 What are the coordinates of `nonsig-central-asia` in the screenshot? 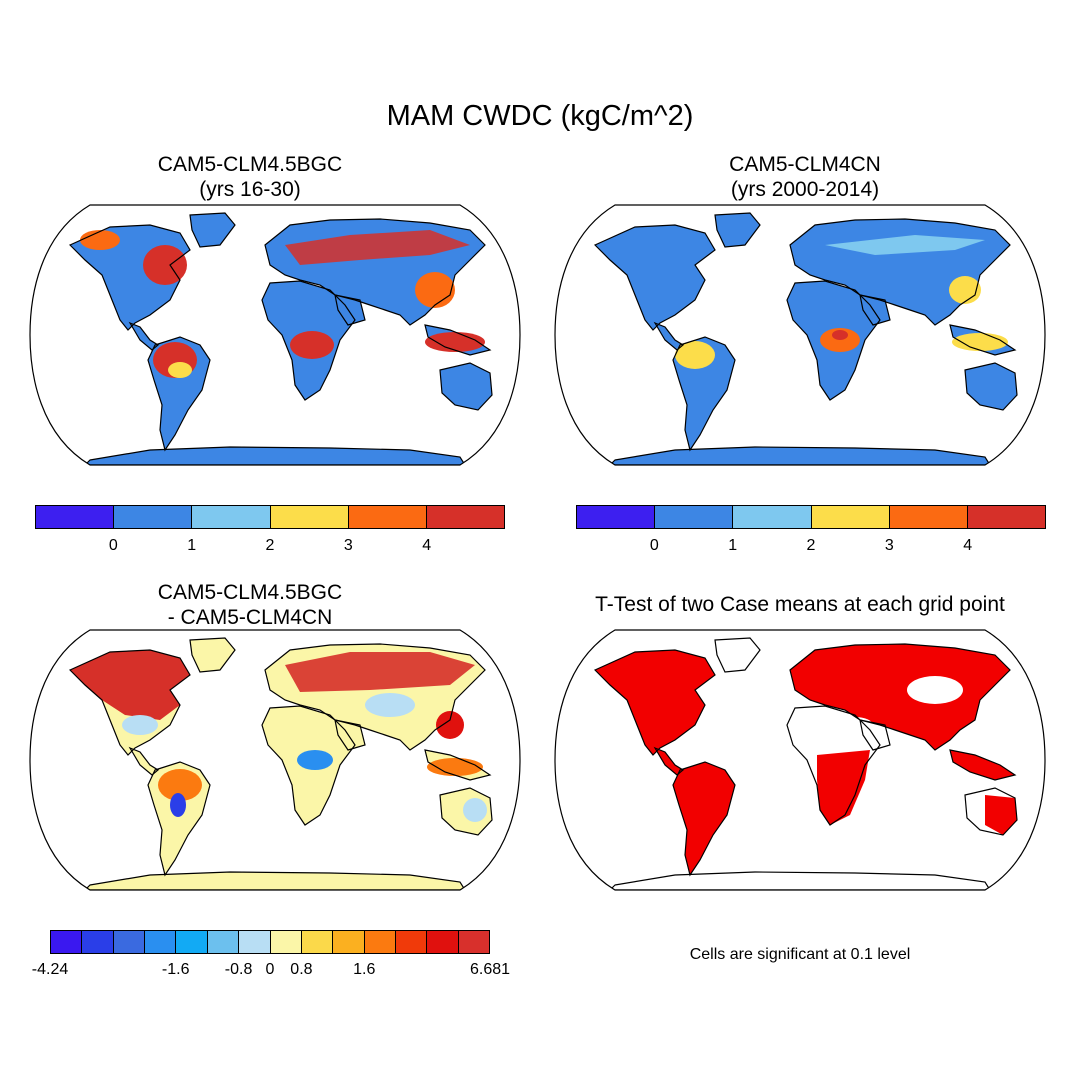 It's located at (935, 690).